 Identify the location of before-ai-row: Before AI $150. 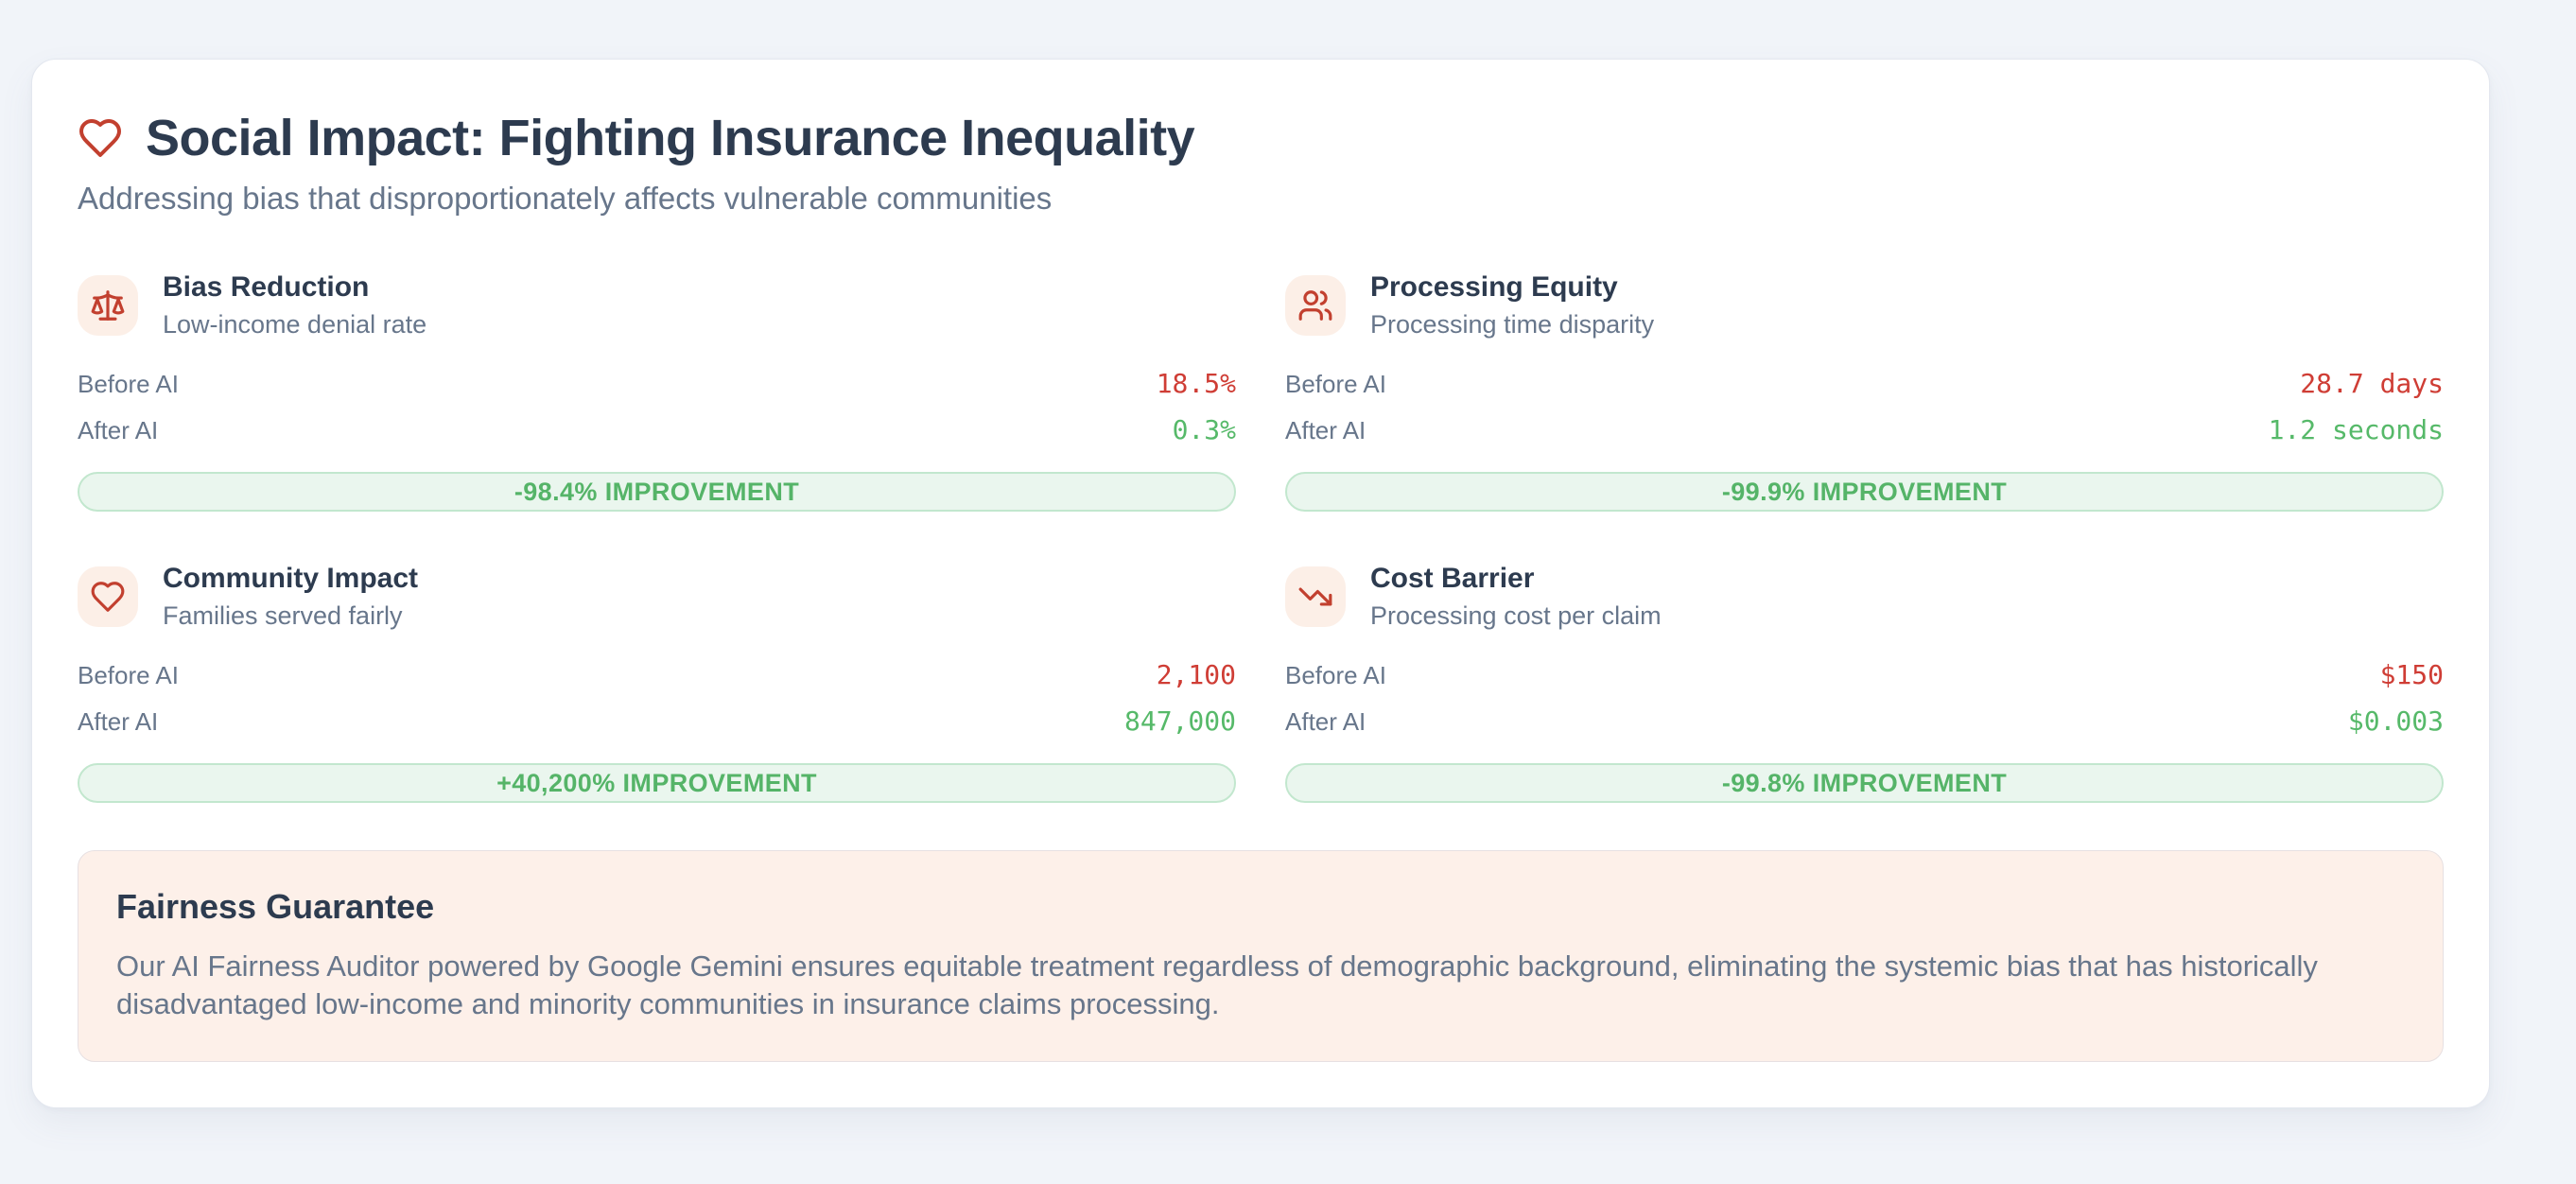
(1864, 674).